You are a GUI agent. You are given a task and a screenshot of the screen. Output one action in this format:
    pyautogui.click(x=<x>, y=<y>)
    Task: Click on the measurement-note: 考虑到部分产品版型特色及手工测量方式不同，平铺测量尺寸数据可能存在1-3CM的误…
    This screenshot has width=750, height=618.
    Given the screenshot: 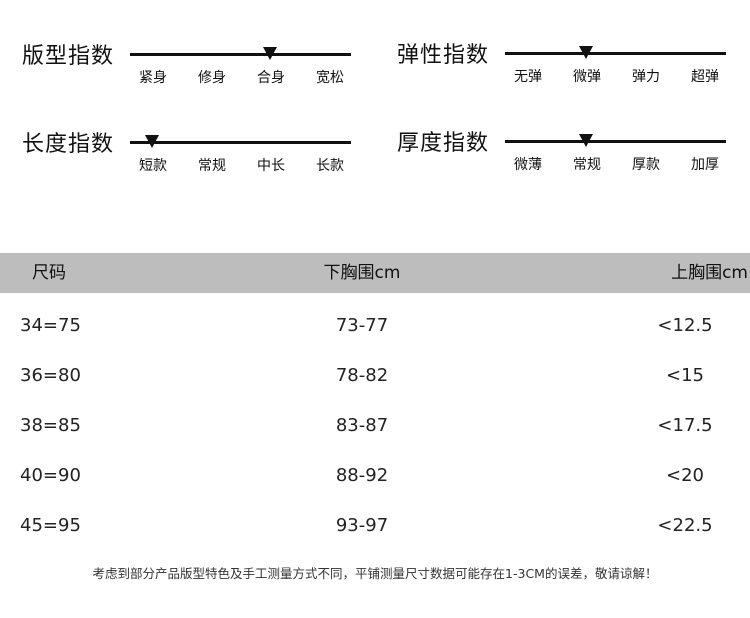 What is the action you would take?
    pyautogui.click(x=375, y=573)
    